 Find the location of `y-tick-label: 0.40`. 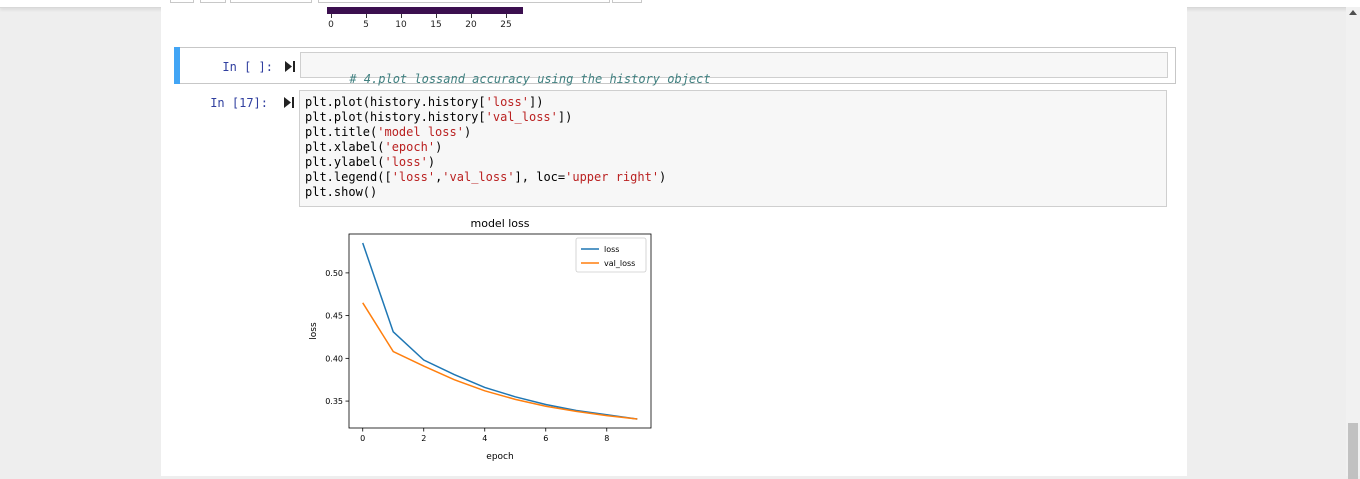

y-tick-label: 0.40 is located at coordinates (334, 358).